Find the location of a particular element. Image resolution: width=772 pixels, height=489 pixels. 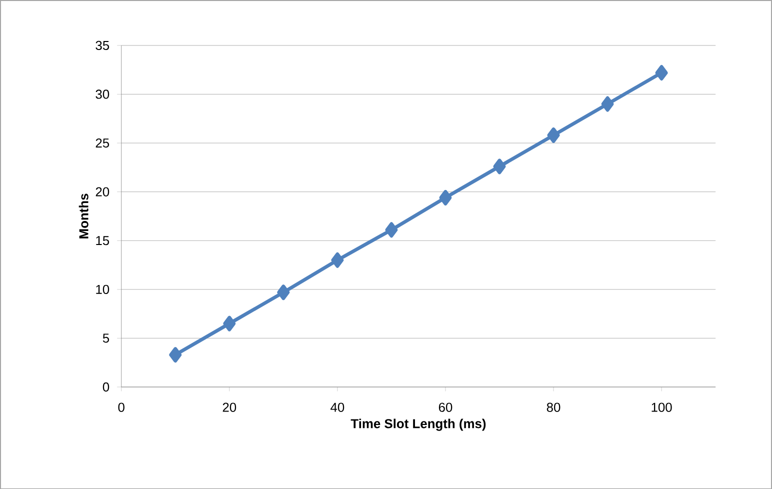

x-tick-label: 60 is located at coordinates (445, 407).